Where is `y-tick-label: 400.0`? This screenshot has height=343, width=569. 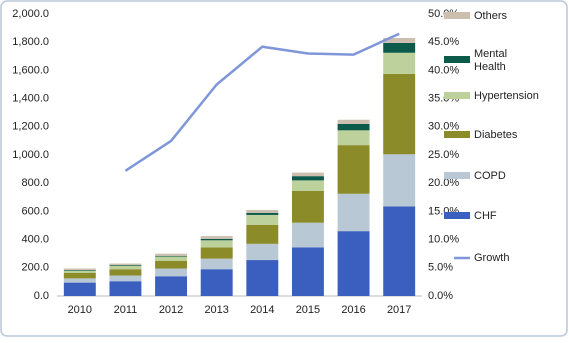 y-tick-label: 400.0 is located at coordinates (35, 240).